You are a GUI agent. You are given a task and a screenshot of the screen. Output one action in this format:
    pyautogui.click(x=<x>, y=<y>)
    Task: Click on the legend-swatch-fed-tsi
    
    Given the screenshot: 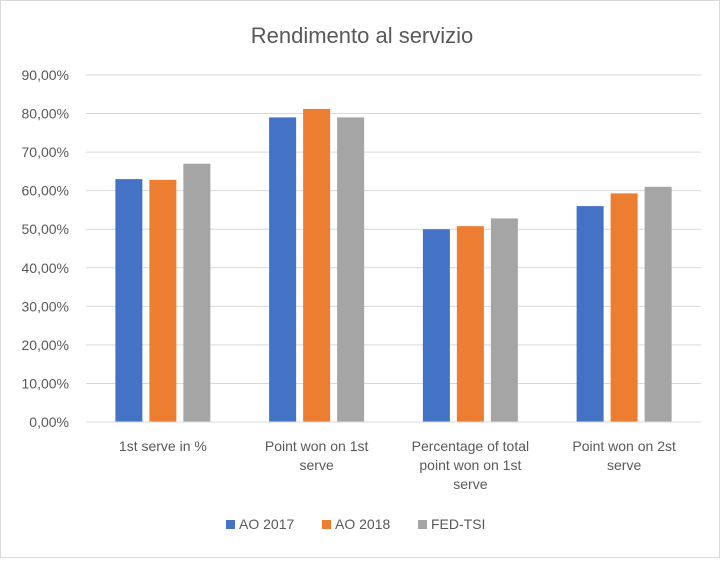 What is the action you would take?
    pyautogui.click(x=422, y=524)
    